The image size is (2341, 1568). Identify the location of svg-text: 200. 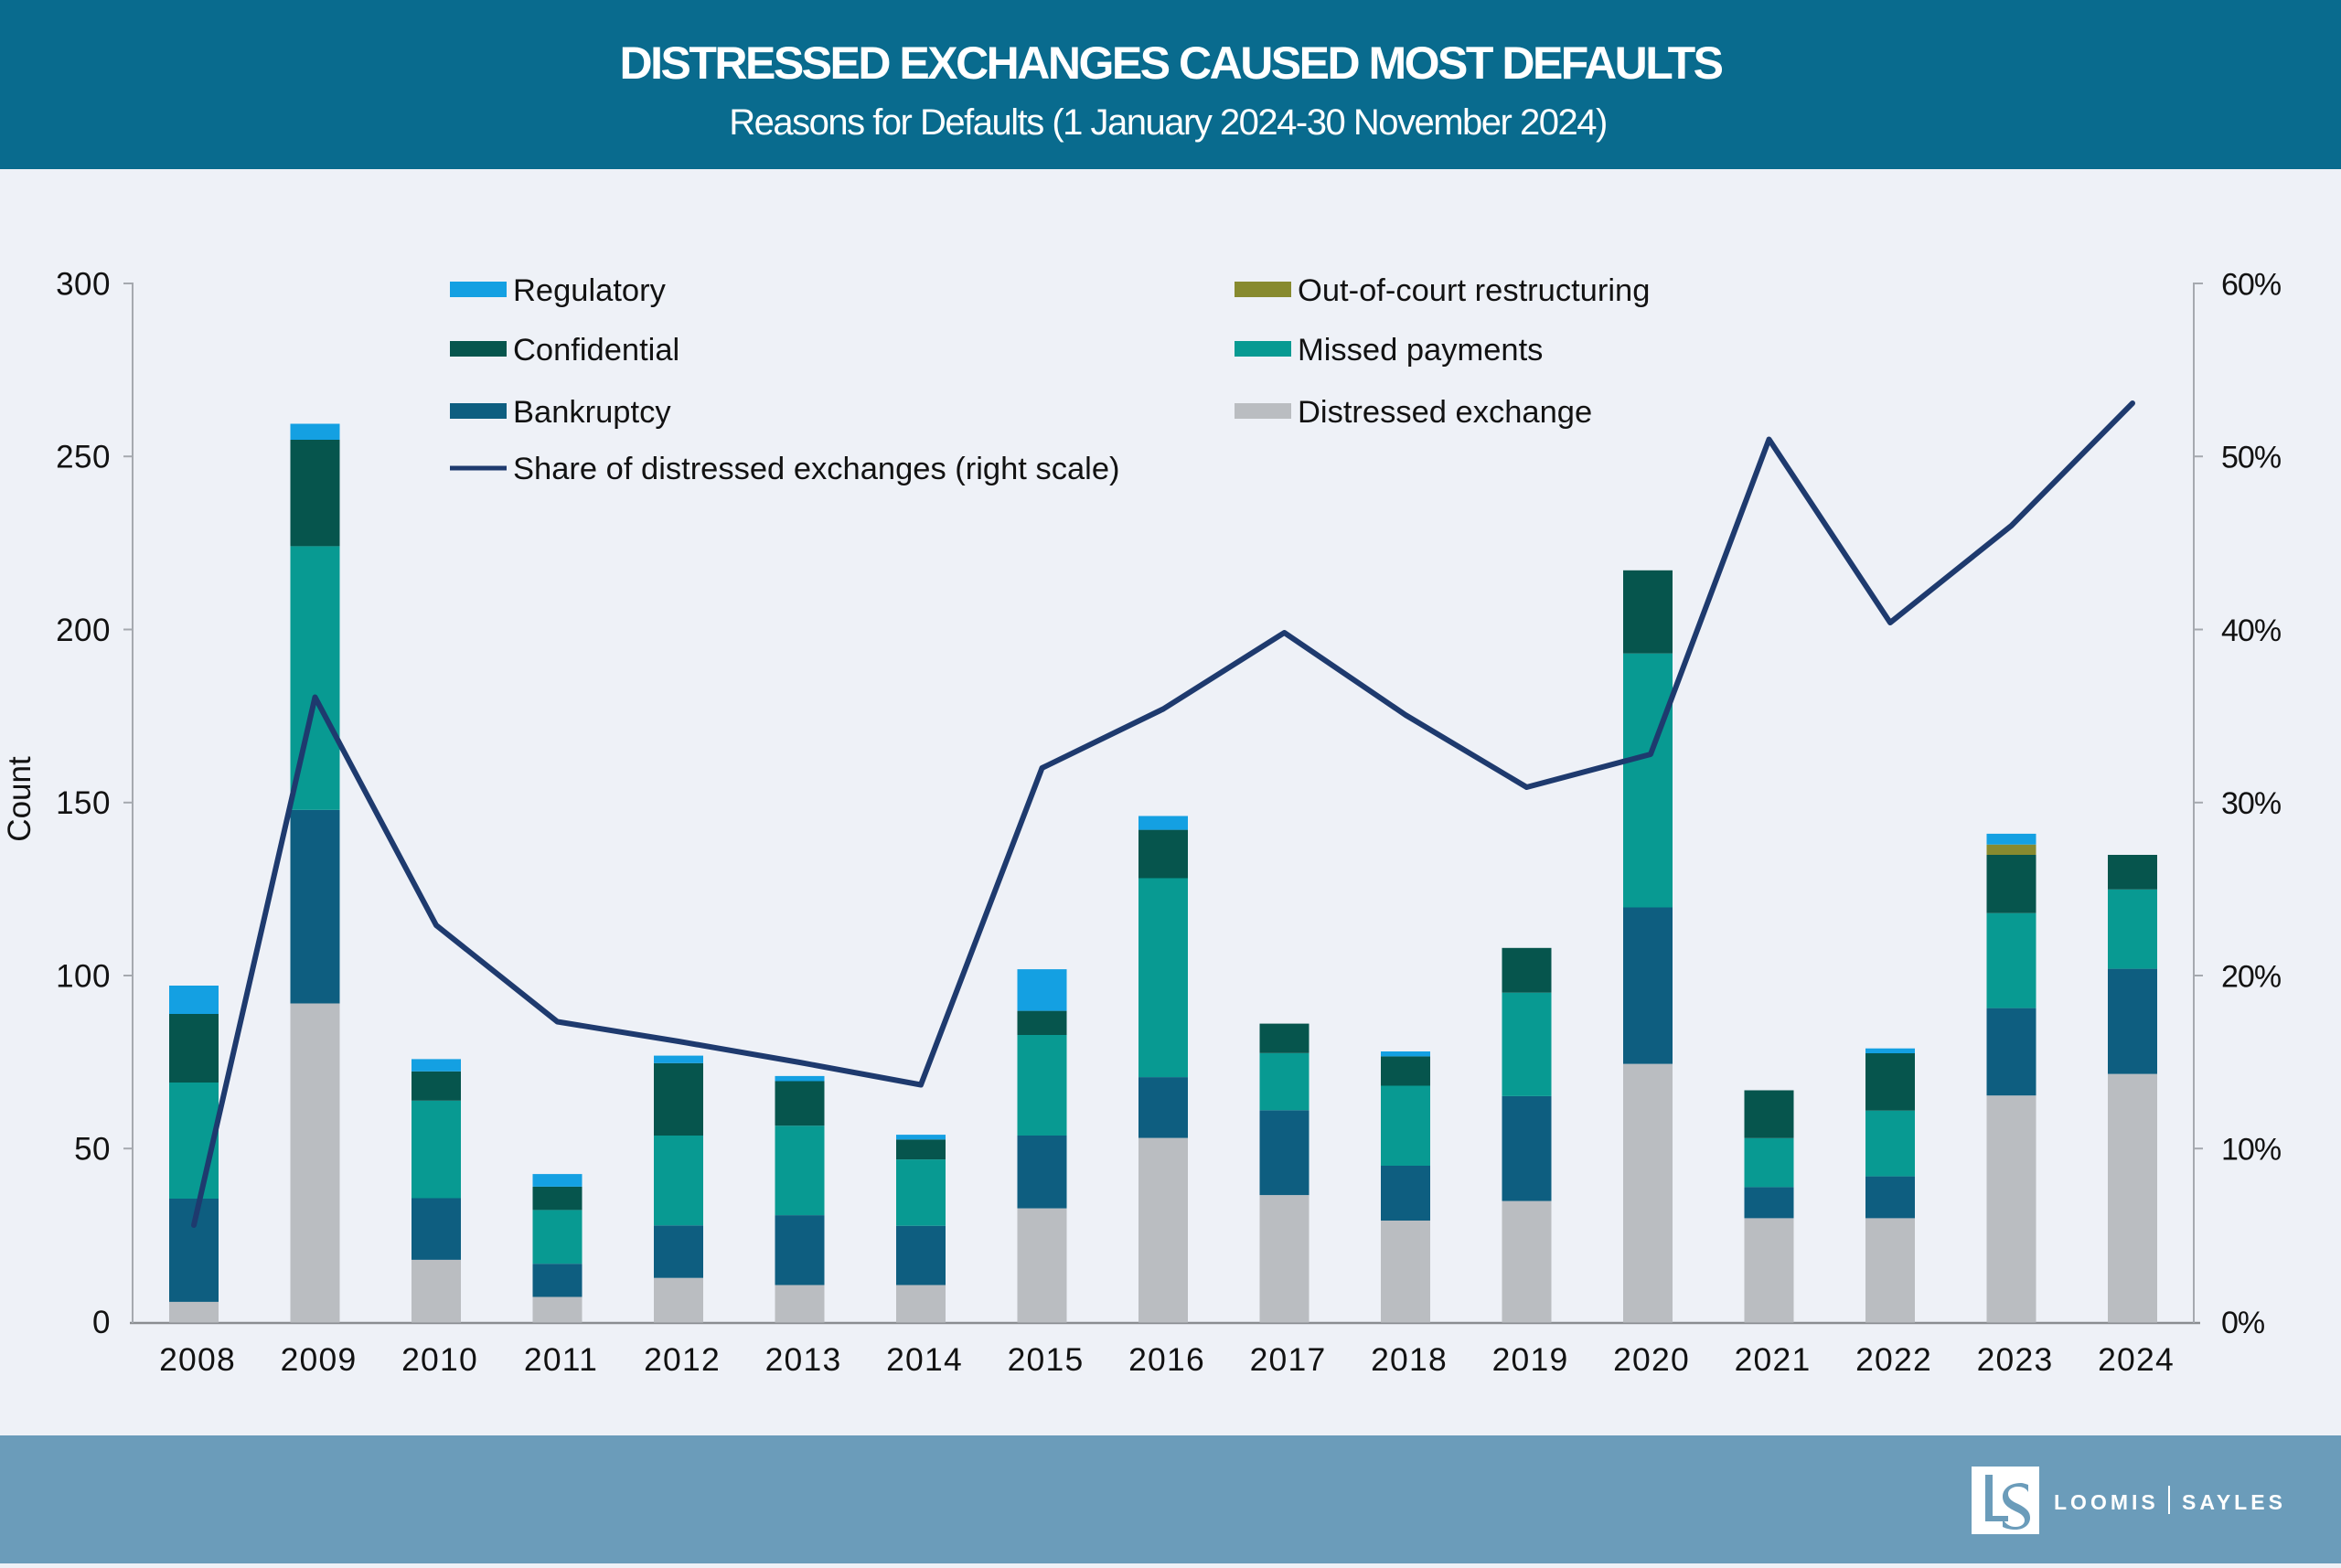
(83, 630).